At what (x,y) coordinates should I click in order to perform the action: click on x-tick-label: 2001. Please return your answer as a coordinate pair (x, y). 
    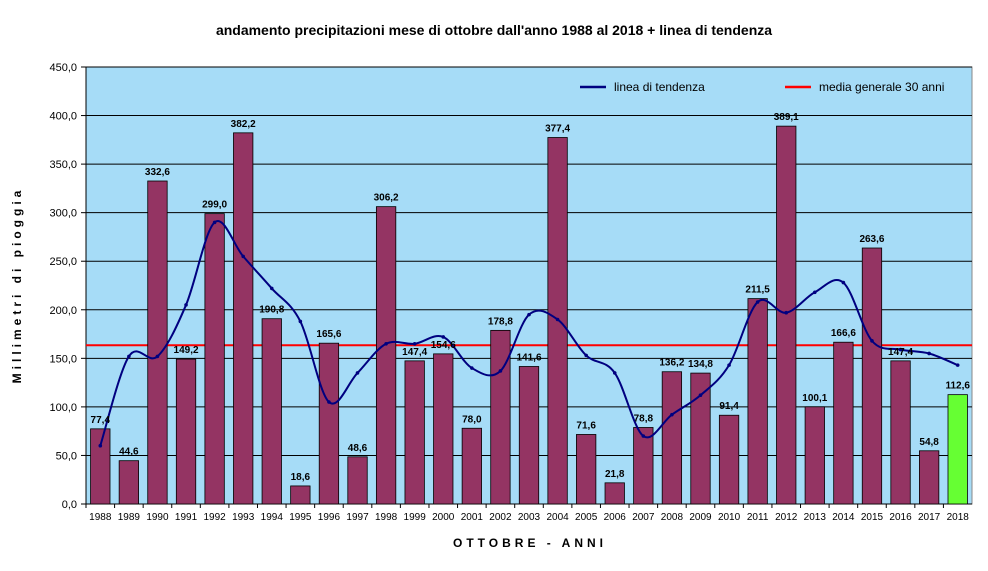
    Looking at the image, I should click on (472, 517).